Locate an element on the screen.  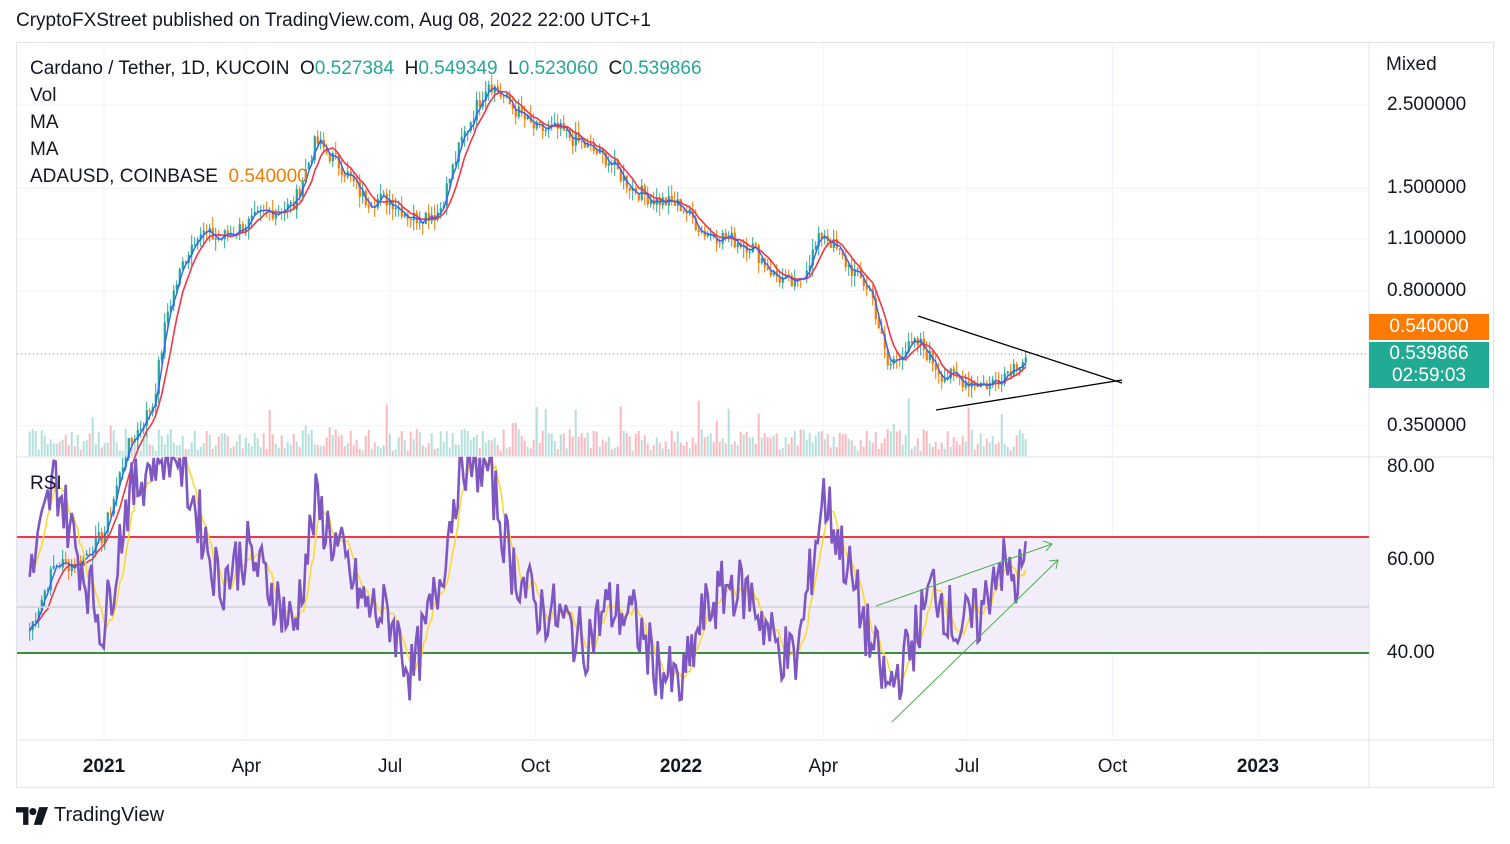
rsi-axis-label: 60.00 is located at coordinates (1411, 559).